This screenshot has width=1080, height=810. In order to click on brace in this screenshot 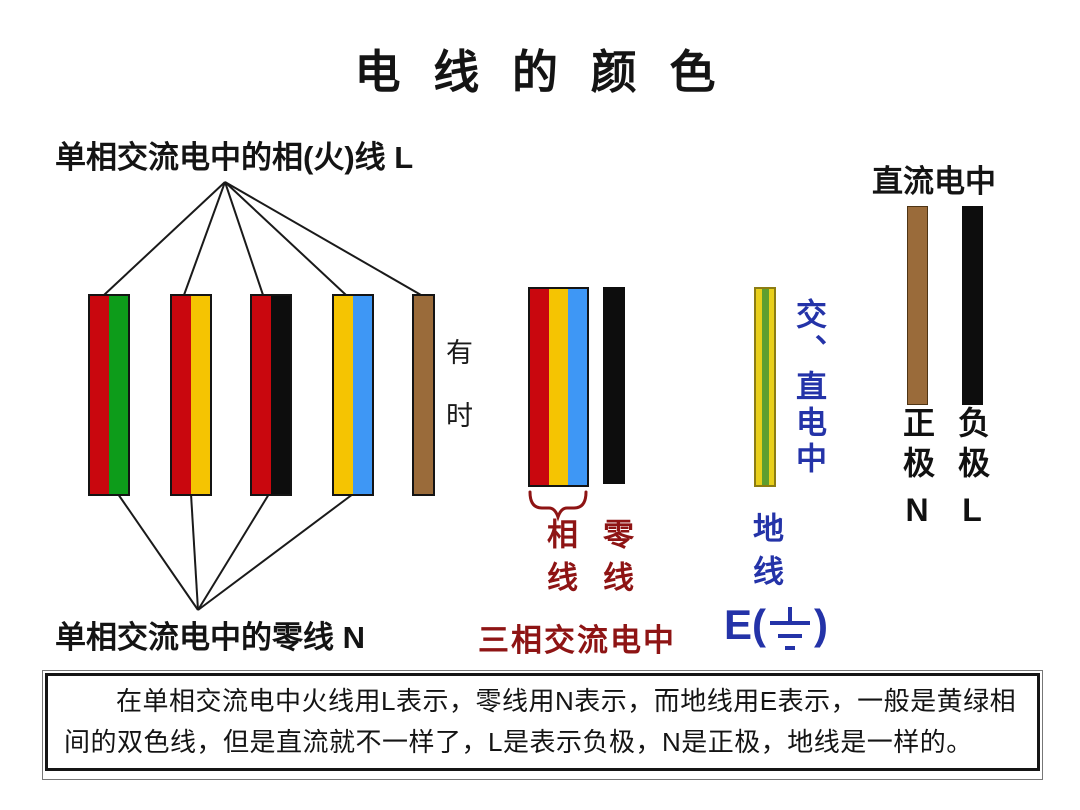, I will do `click(558, 506)`.